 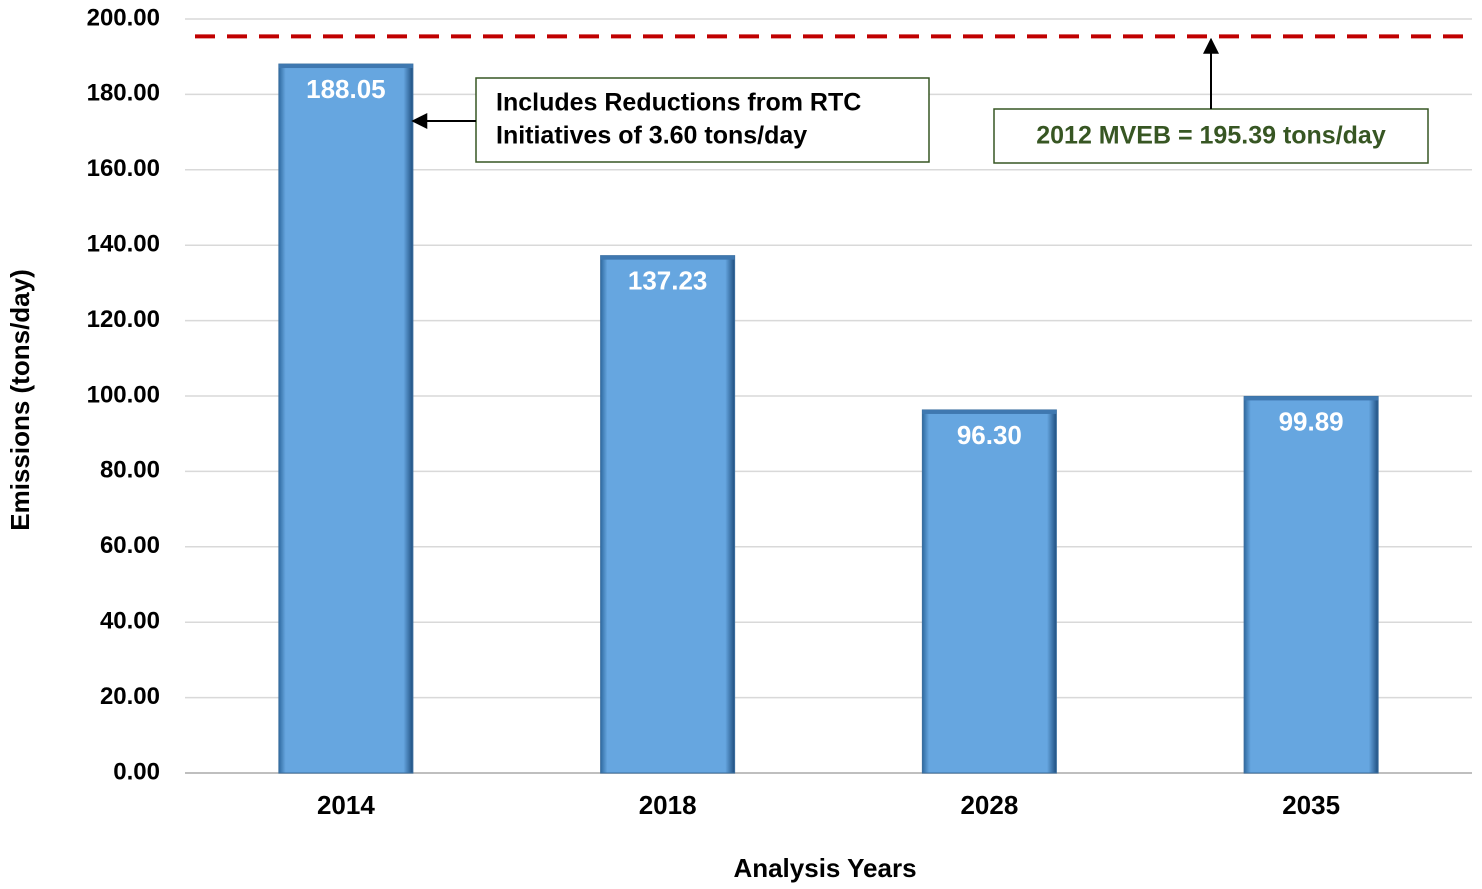 I want to click on value-label: 96.30, so click(x=989, y=435).